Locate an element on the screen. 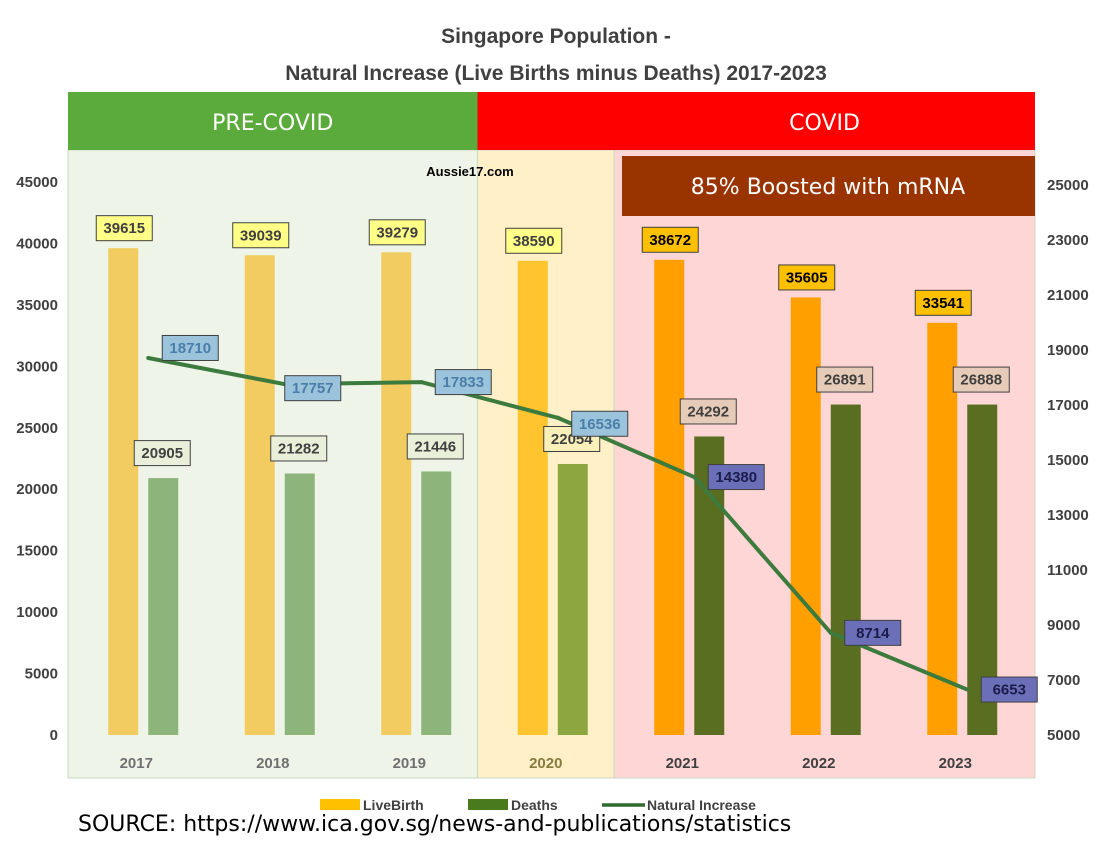 Image resolution: width=1115 pixels, height=849 pixels. bar-livebirth-2021 is located at coordinates (669, 497).